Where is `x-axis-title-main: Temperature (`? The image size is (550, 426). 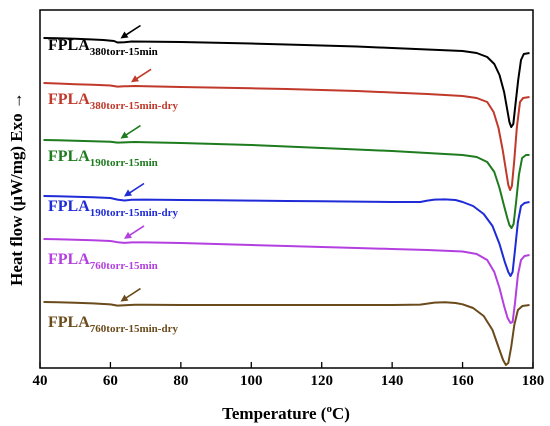 x-axis-title-main: Temperature ( is located at coordinates (274, 413).